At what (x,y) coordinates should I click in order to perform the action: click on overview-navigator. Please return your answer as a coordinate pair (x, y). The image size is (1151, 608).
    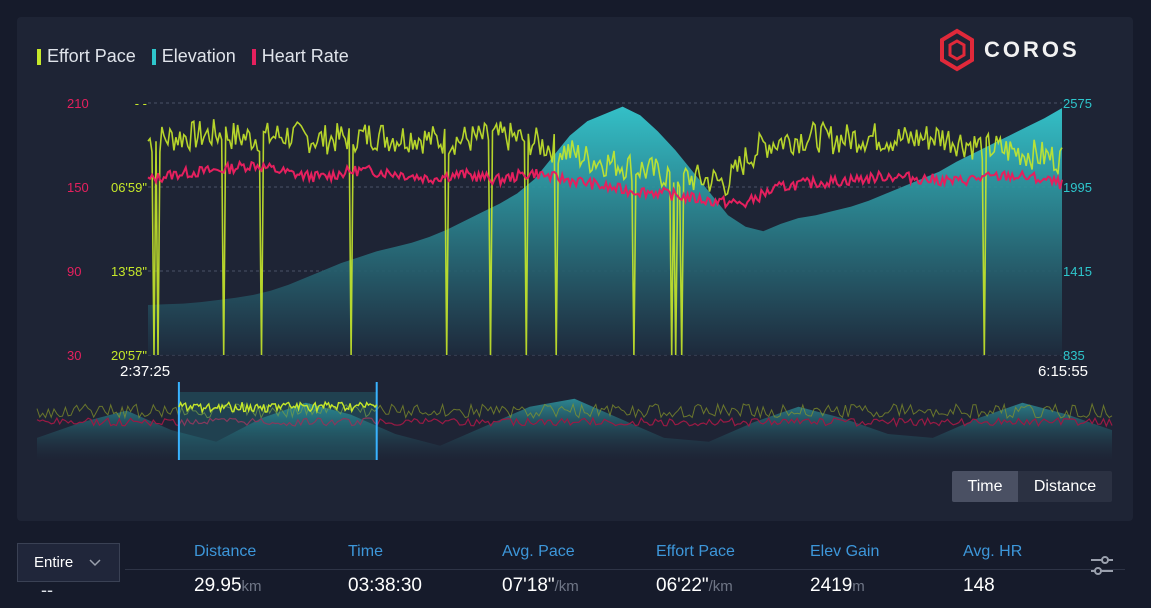
    Looking at the image, I should click on (575, 422).